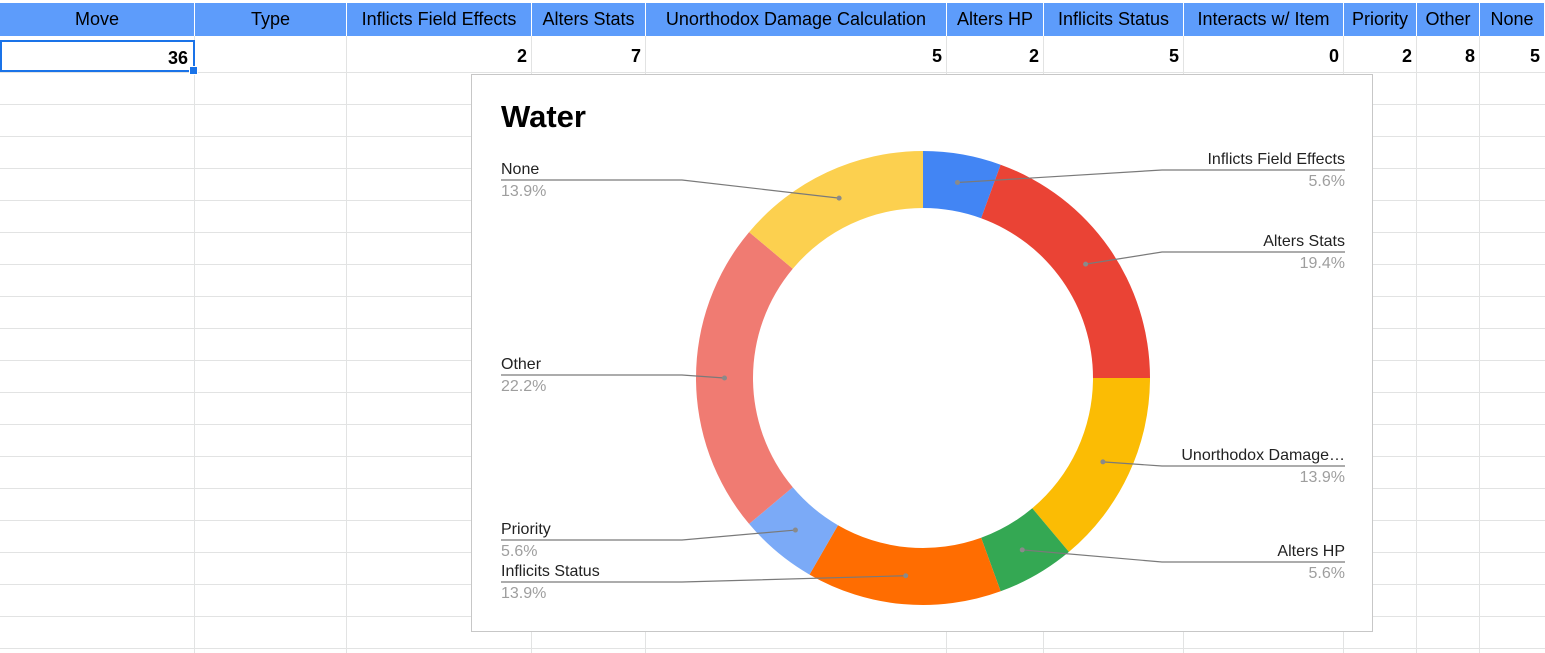 The height and width of the screenshot is (653, 1545). What do you see at coordinates (589, 19) in the screenshot?
I see `column-header: Alters Stats` at bounding box center [589, 19].